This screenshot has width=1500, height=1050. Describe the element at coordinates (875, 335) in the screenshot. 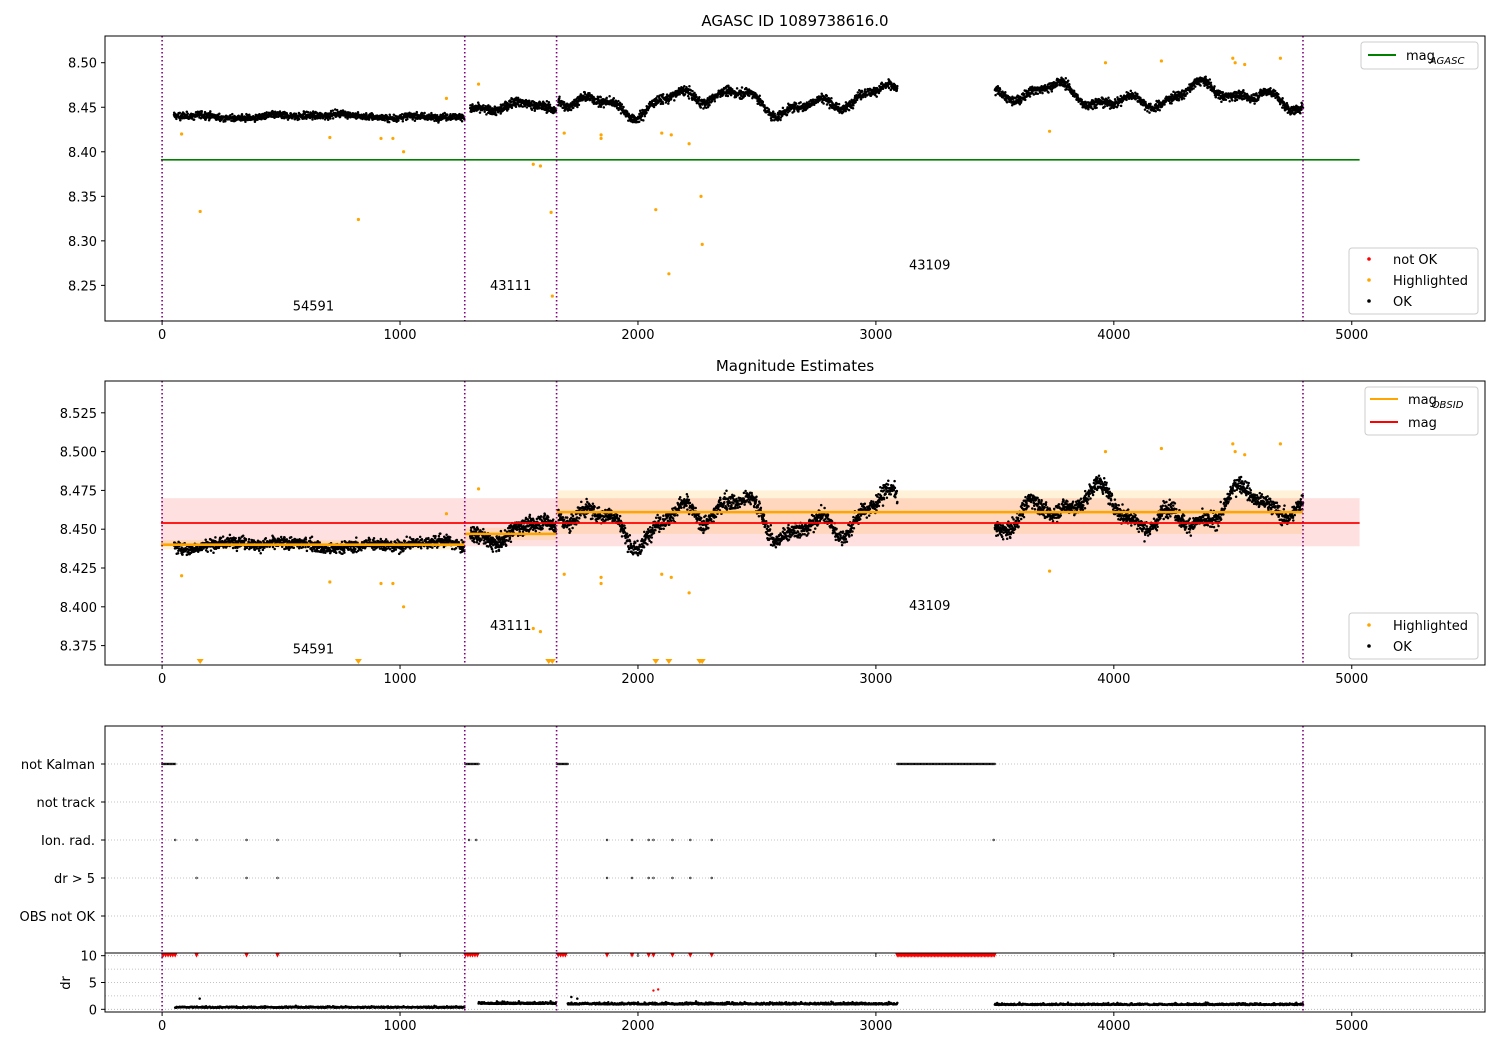

I see `x-tick-label: 3000` at that location.